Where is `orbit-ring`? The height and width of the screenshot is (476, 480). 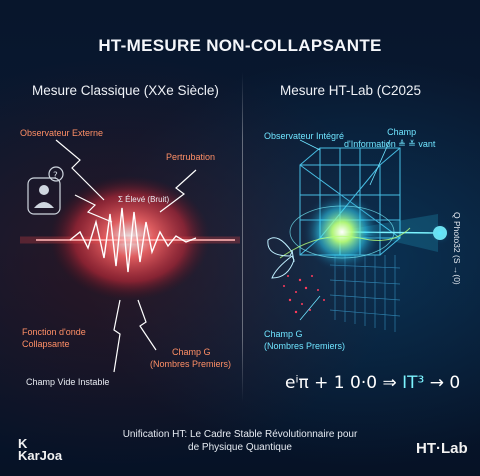 orbit-ring is located at coordinates (342, 232).